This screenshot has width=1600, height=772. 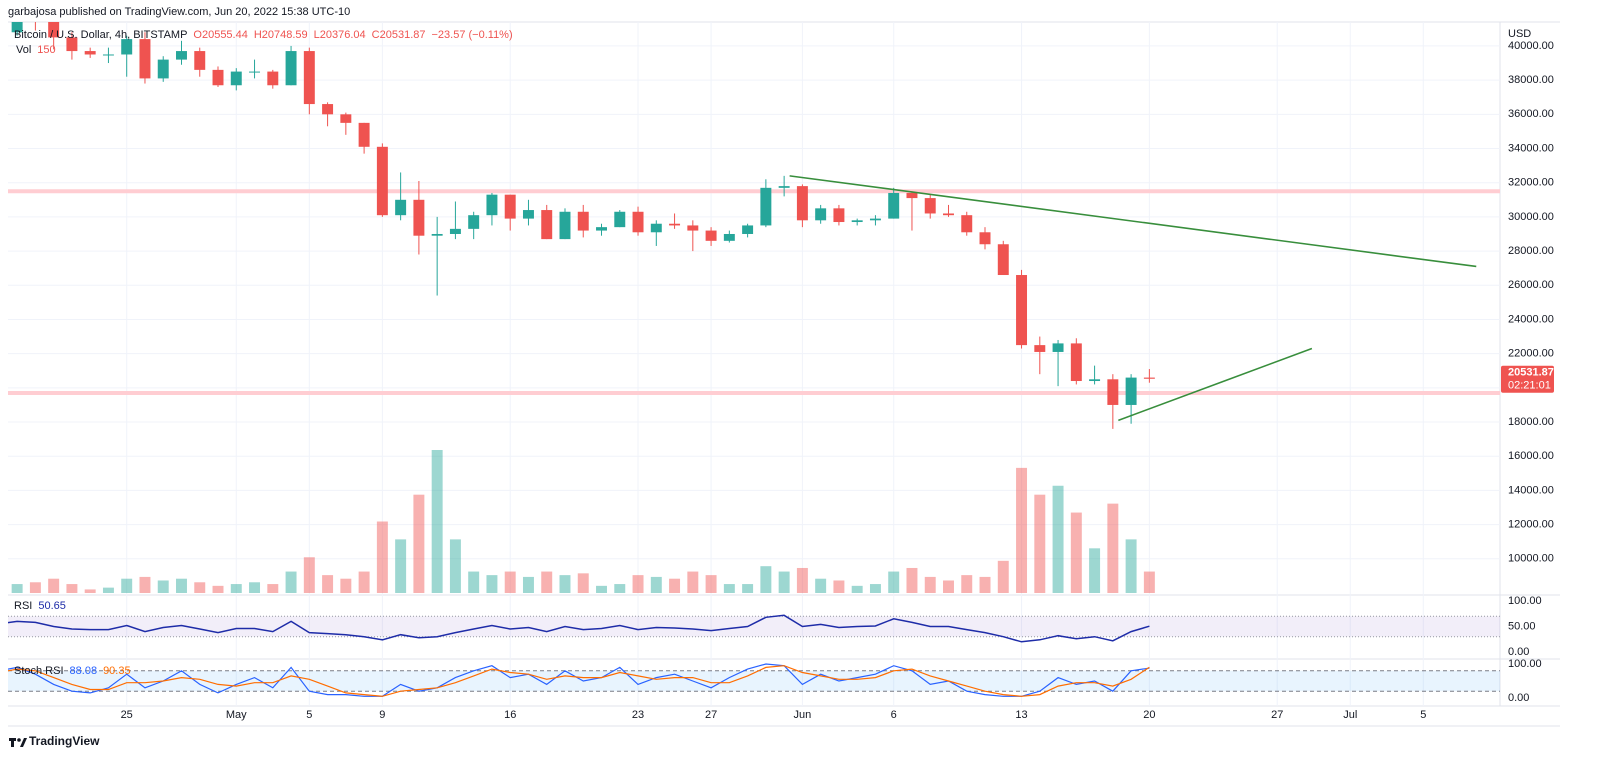 I want to click on legend-value: 90.35, so click(x=117, y=671).